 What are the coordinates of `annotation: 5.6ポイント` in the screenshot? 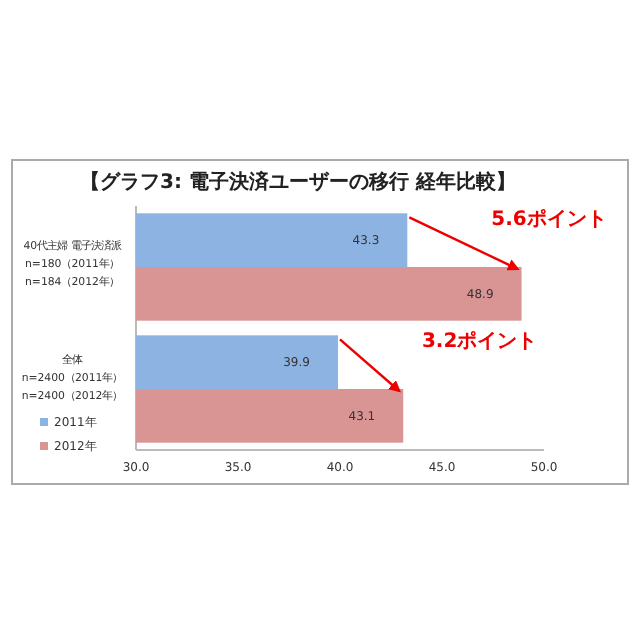 It's located at (549, 220).